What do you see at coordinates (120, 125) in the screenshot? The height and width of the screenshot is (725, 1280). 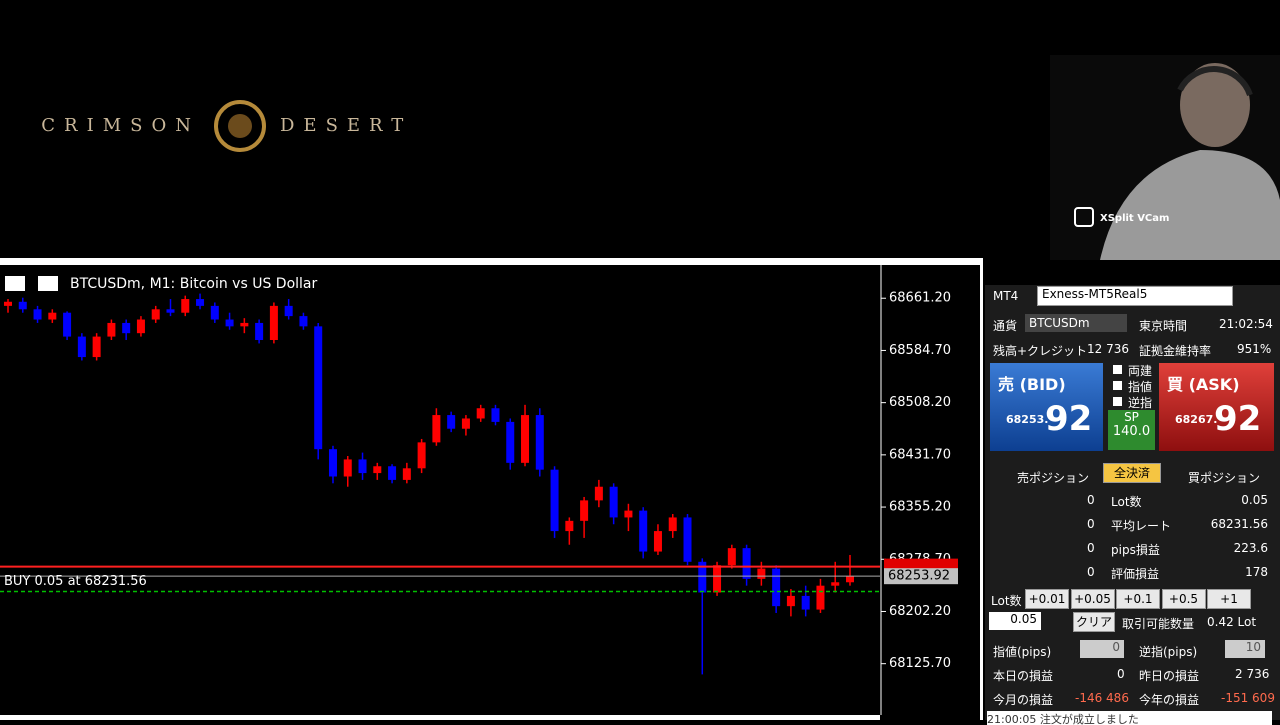 I see `game-logo: CRIMSON` at bounding box center [120, 125].